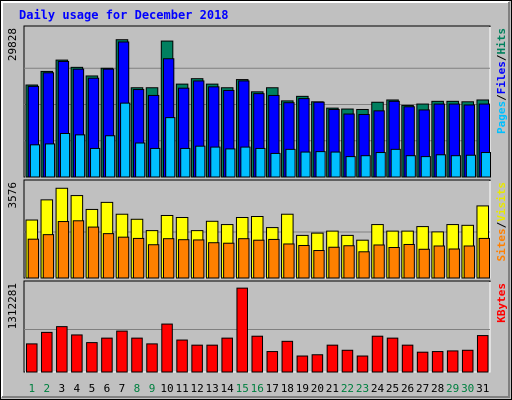 The width and height of the screenshot is (512, 400). Describe the element at coordinates (152, 388) in the screenshot. I see `day-label: 9` at that location.